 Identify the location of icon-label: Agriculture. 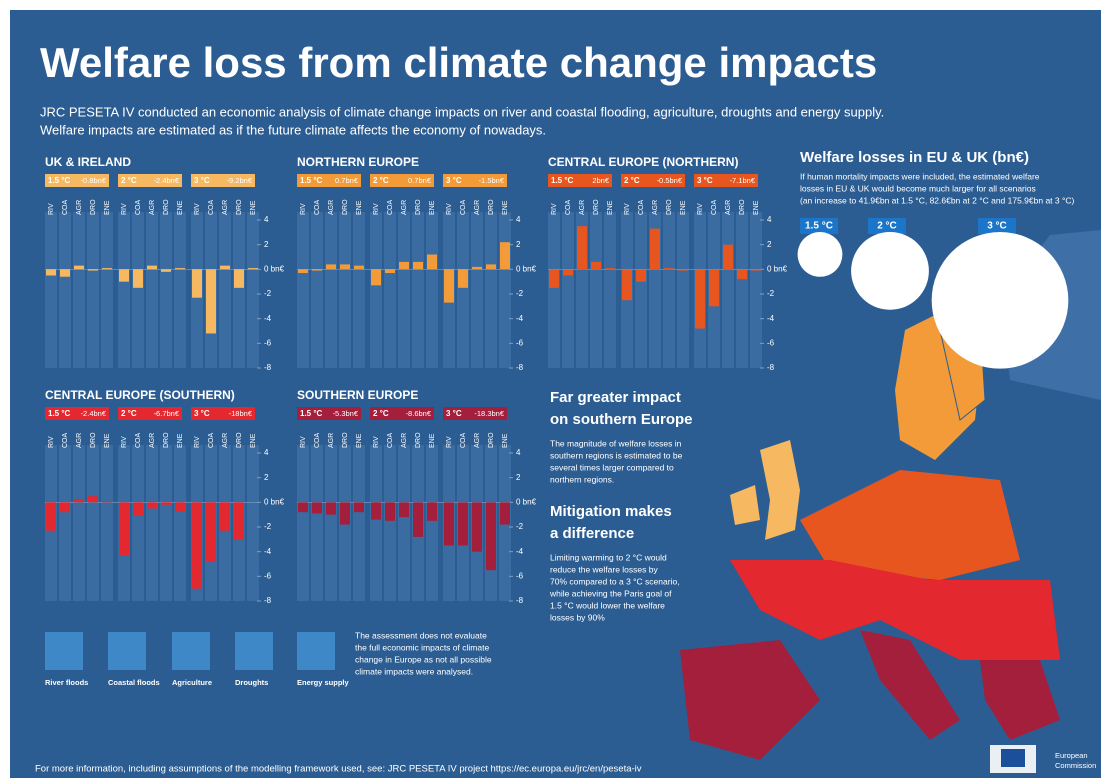
(192, 682).